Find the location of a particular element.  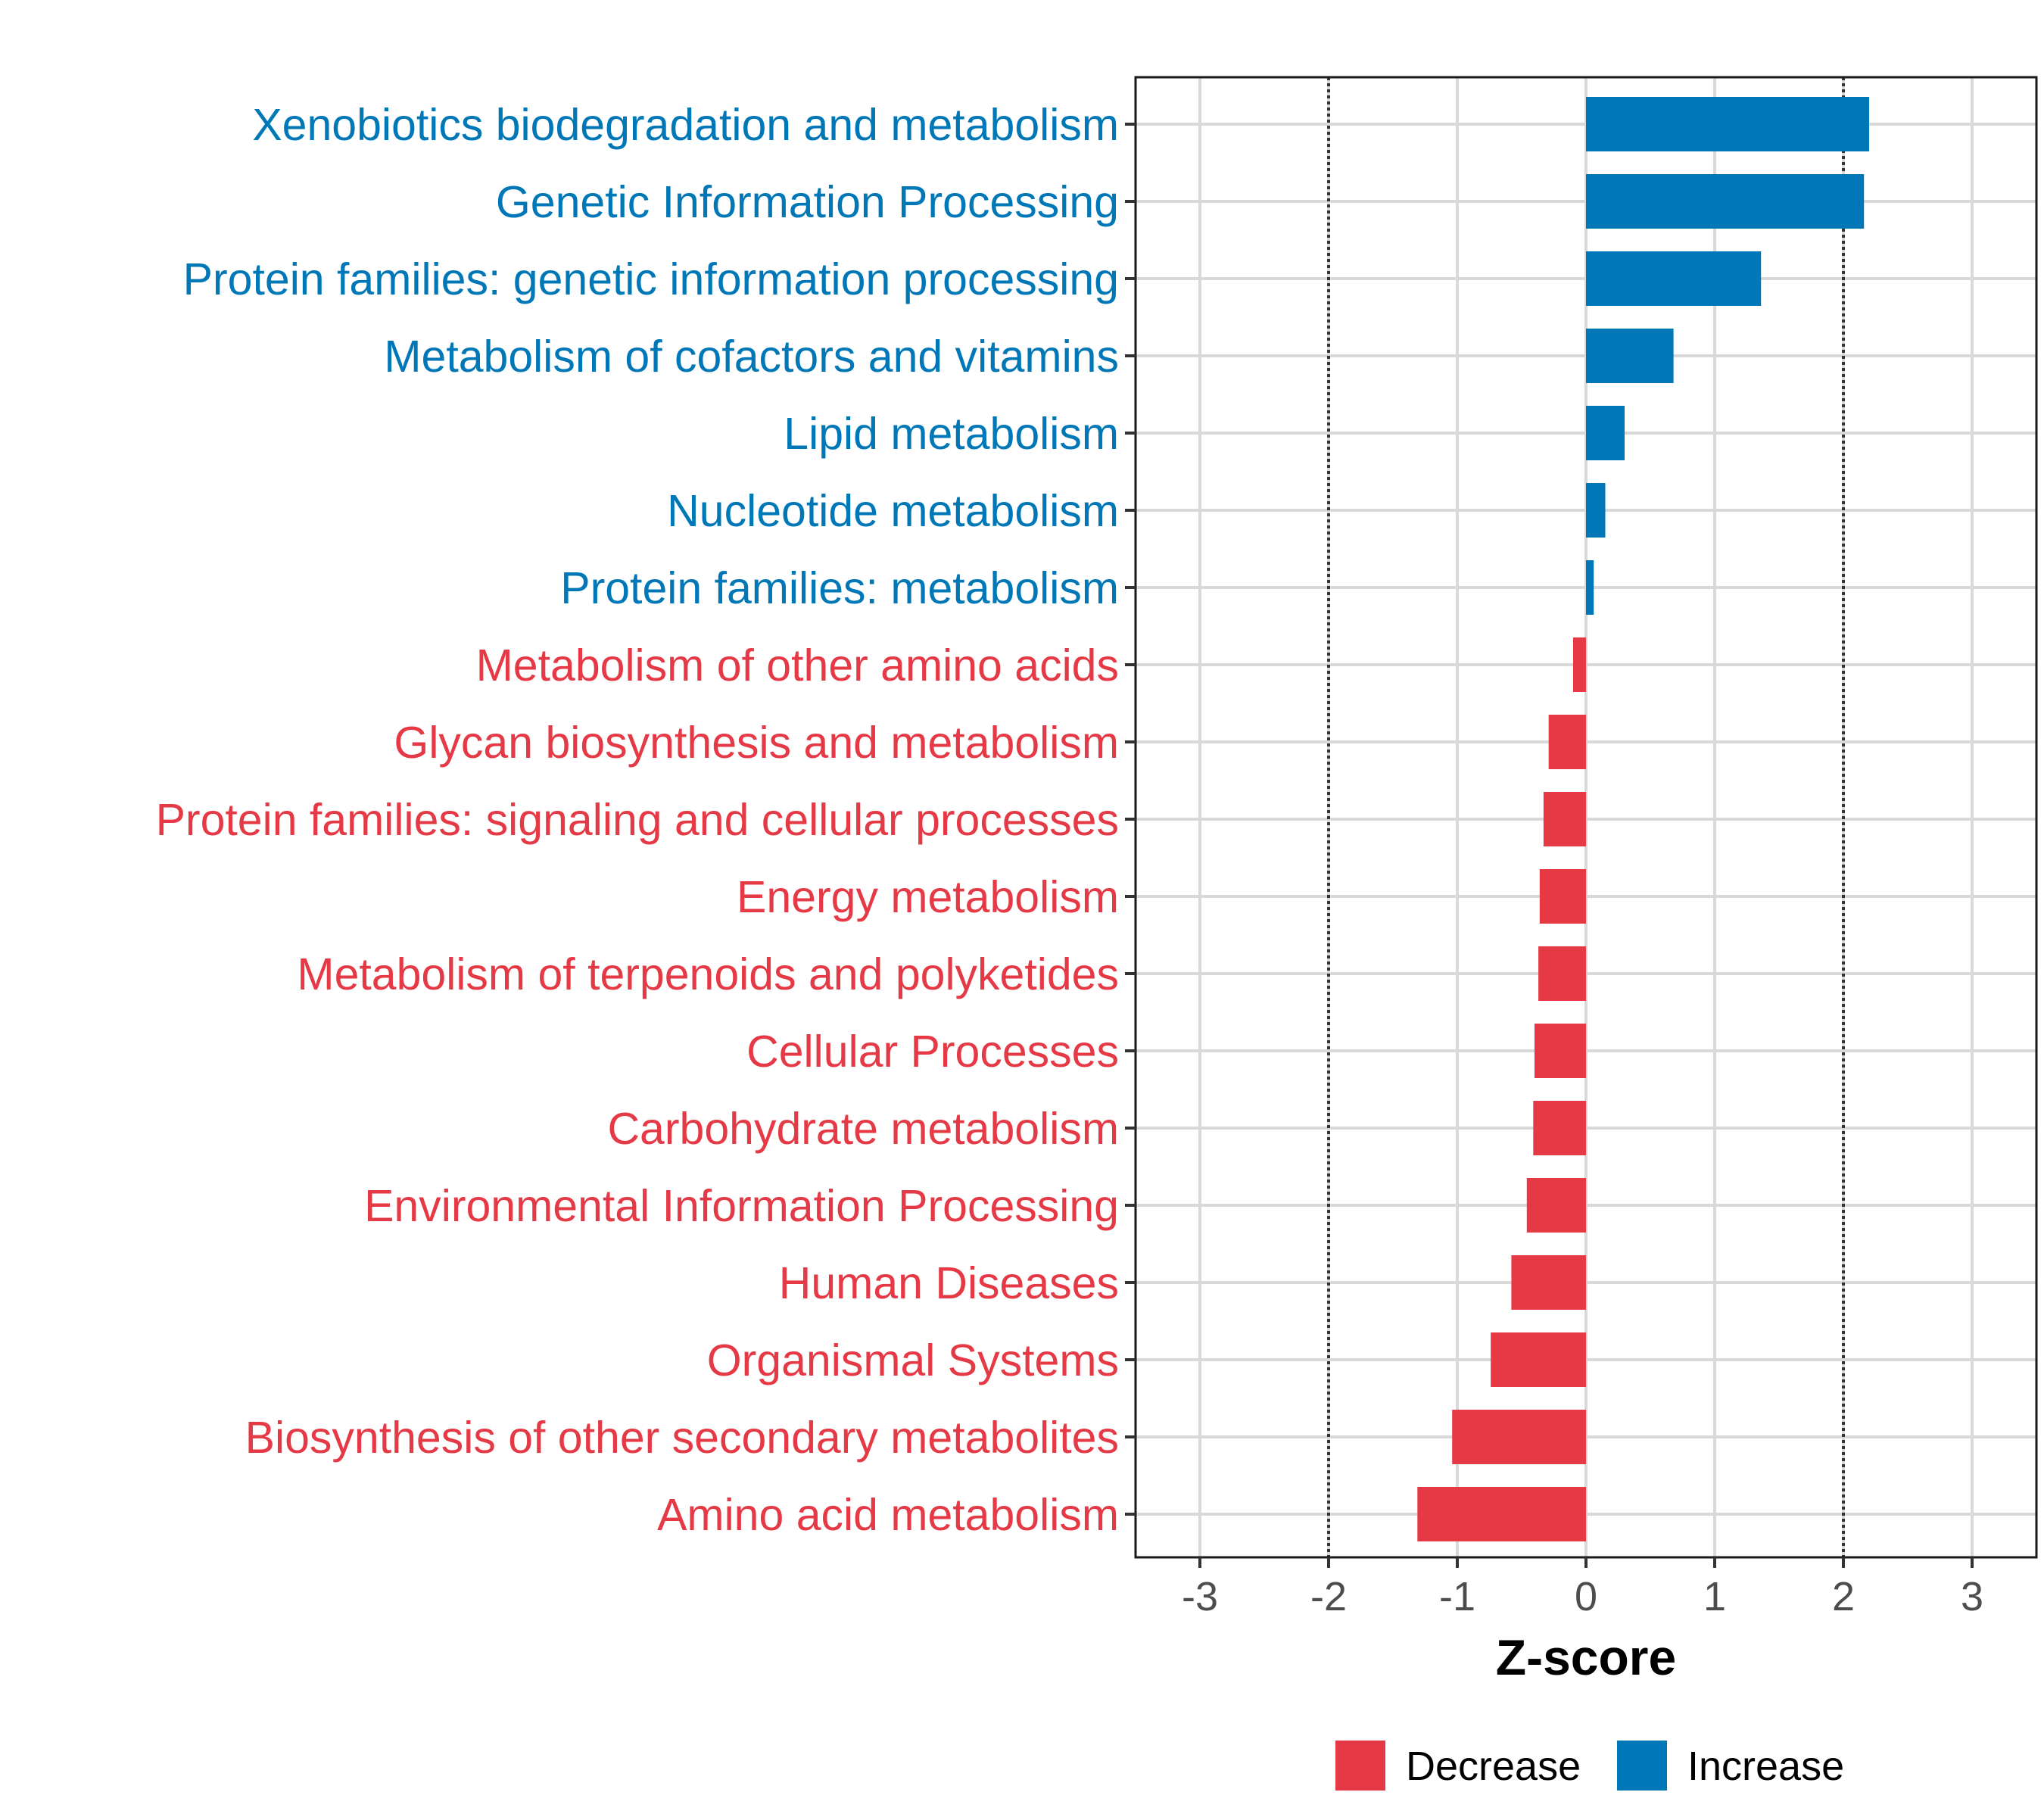

x-axis-tick-labels: -3 -2 -1 0 1 2 3 is located at coordinates (1582, 1596).